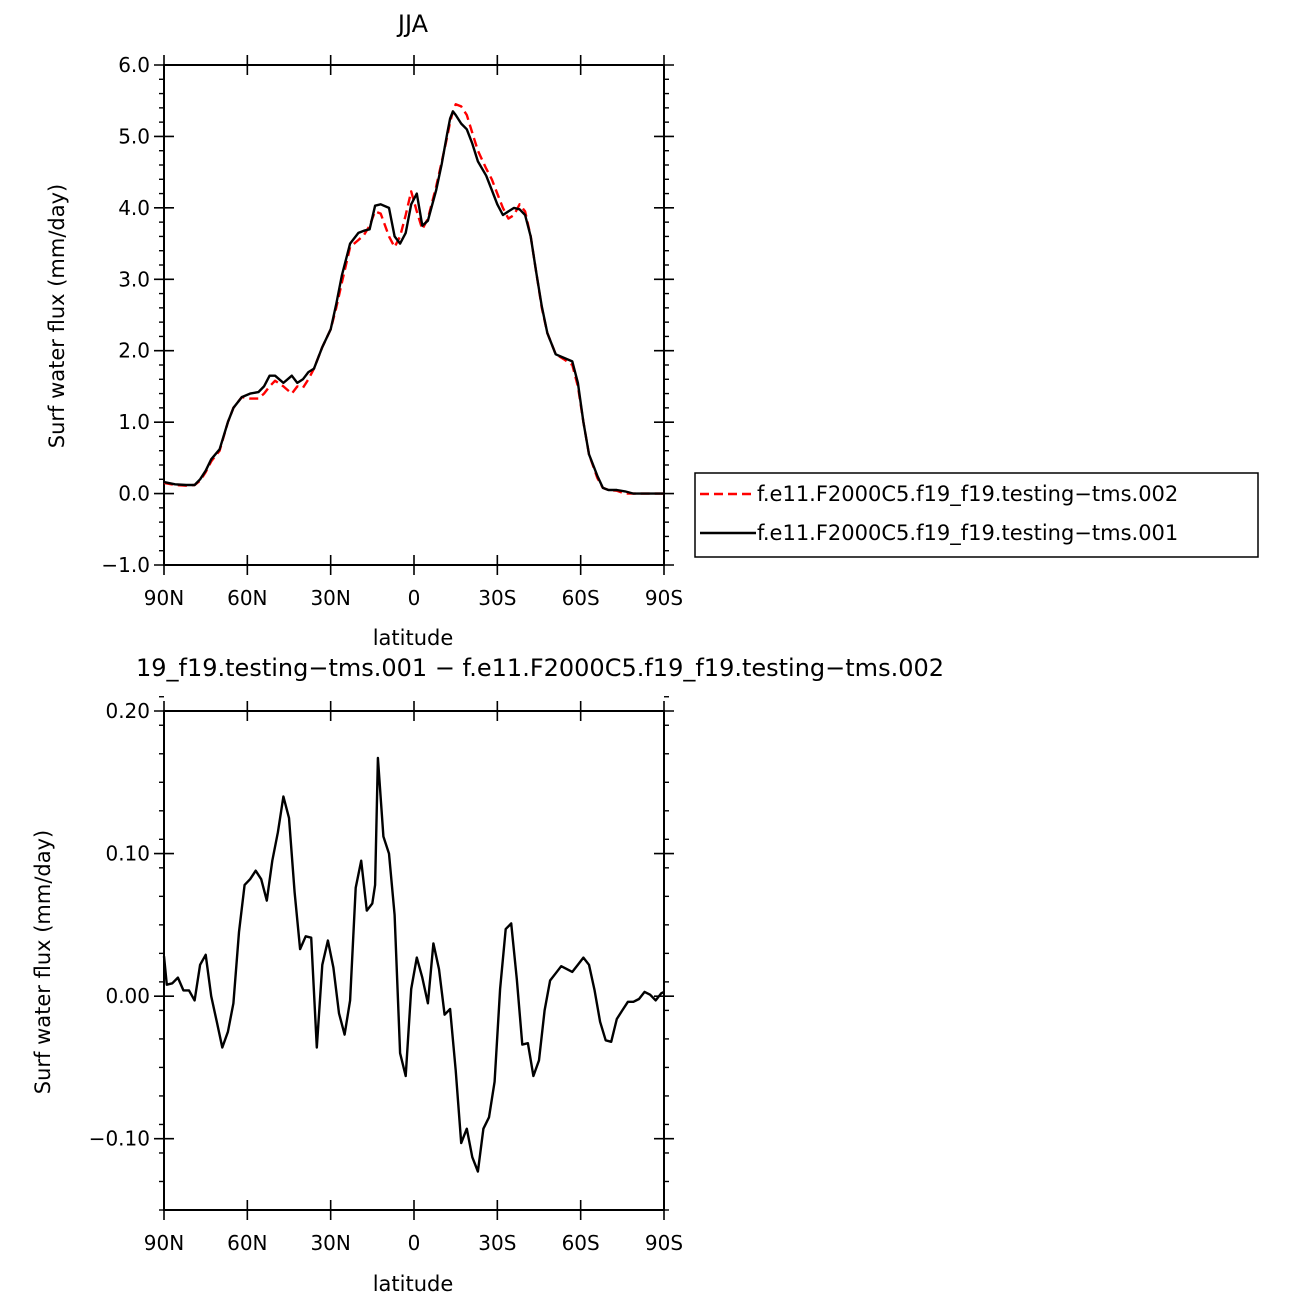 The image size is (1303, 1303). I want to click on y-tick-label: 5.0, so click(134, 136).